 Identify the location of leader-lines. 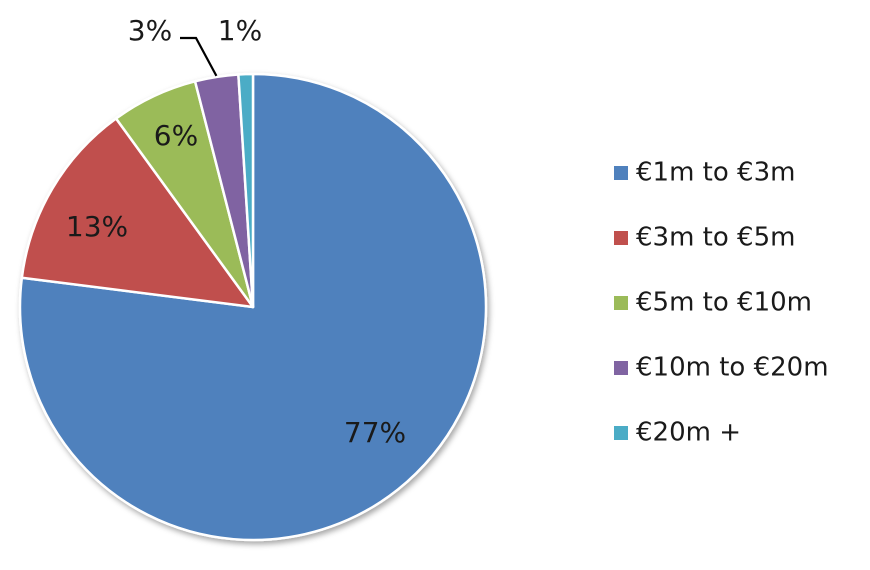
(199, 56).